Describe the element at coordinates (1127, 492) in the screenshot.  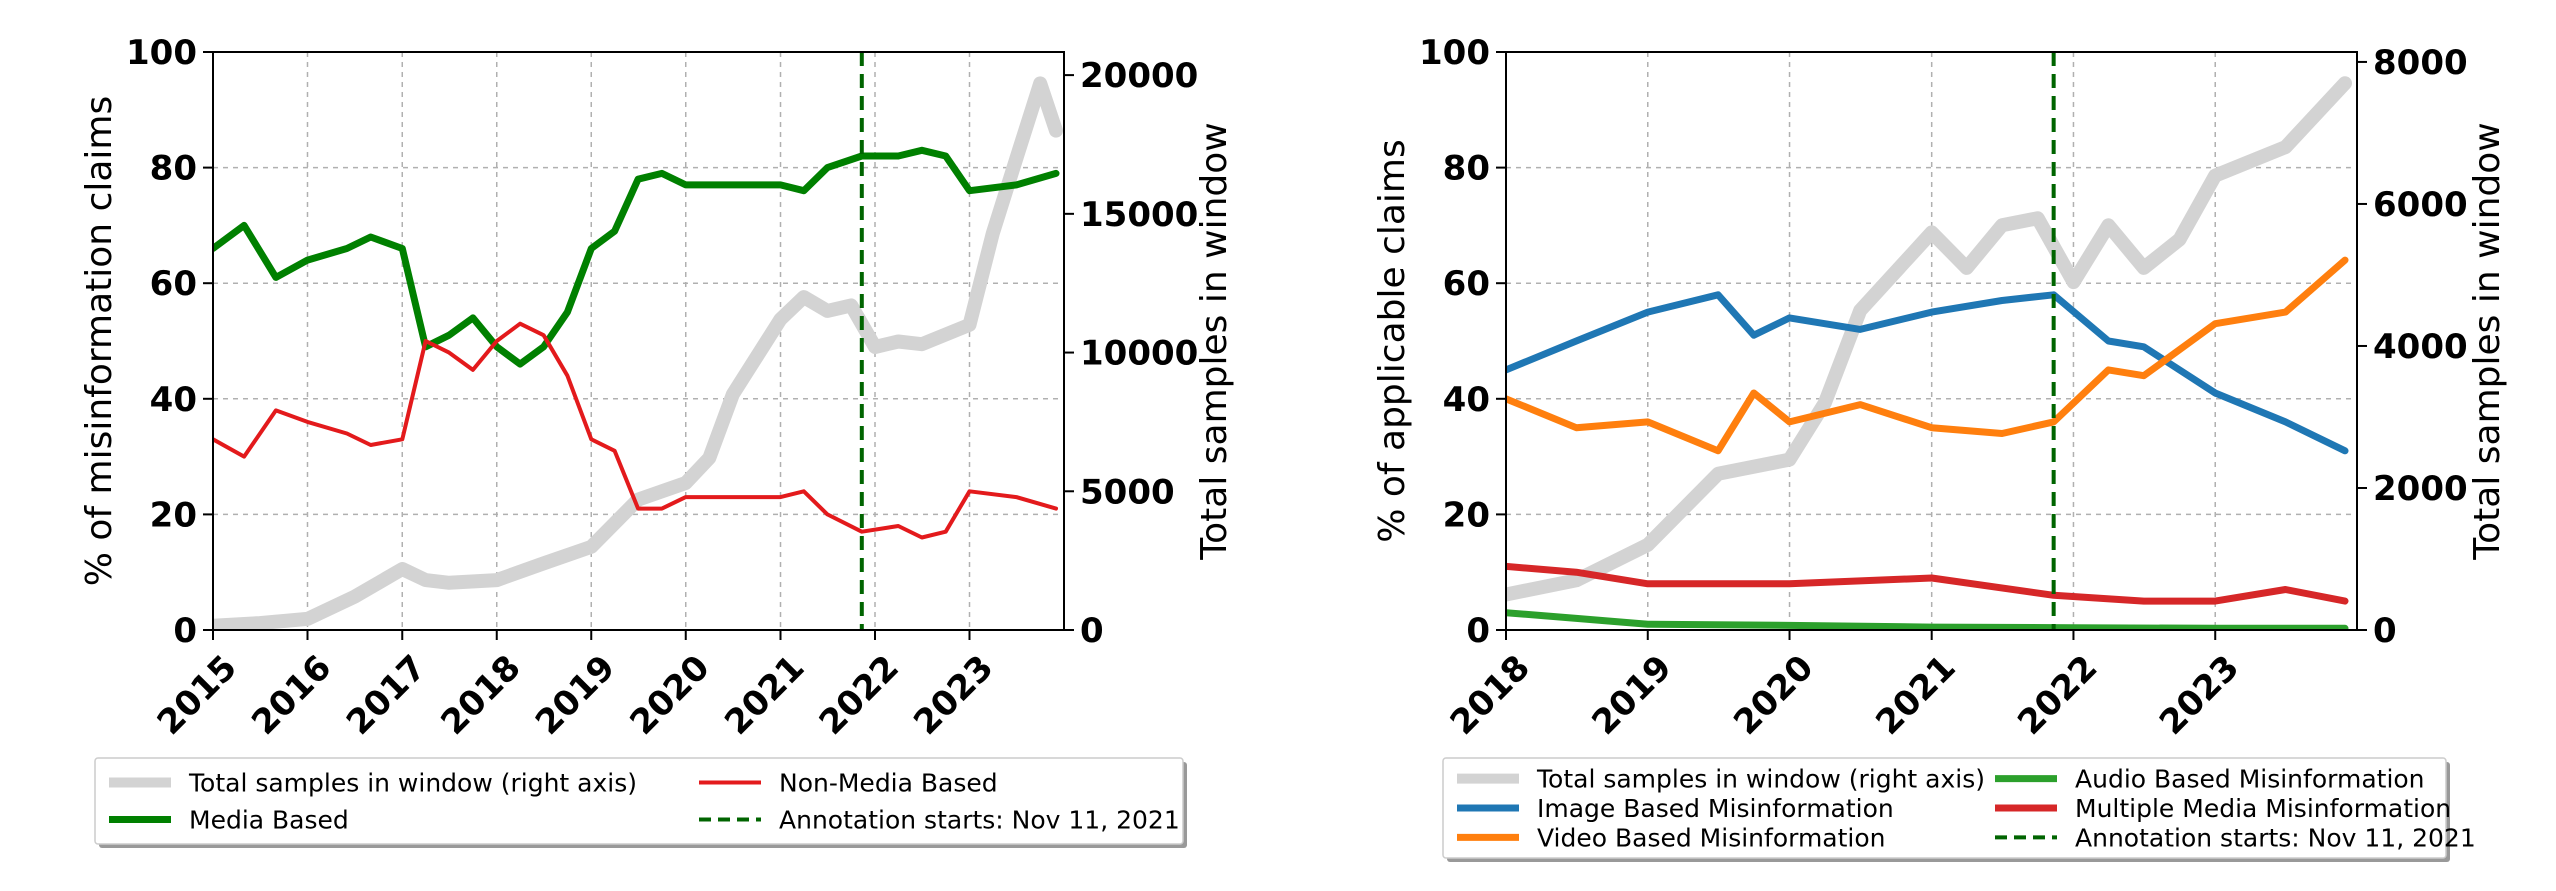
I see `y2-tick-label: 5000` at that location.